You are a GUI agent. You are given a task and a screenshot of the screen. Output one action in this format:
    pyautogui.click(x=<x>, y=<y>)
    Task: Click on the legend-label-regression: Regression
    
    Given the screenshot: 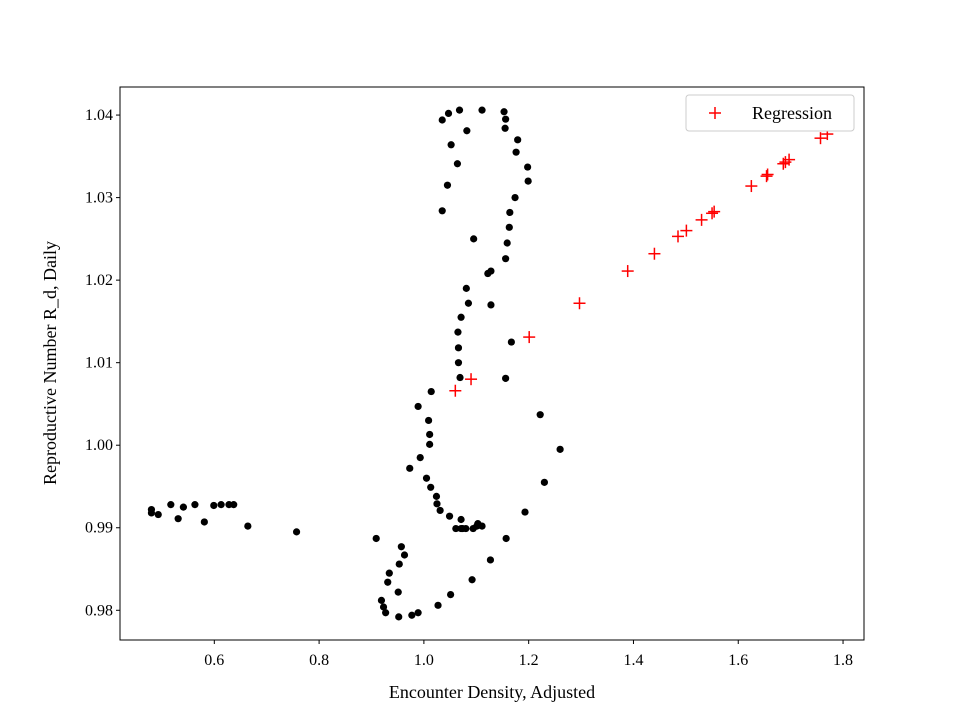 What is the action you would take?
    pyautogui.click(x=792, y=113)
    